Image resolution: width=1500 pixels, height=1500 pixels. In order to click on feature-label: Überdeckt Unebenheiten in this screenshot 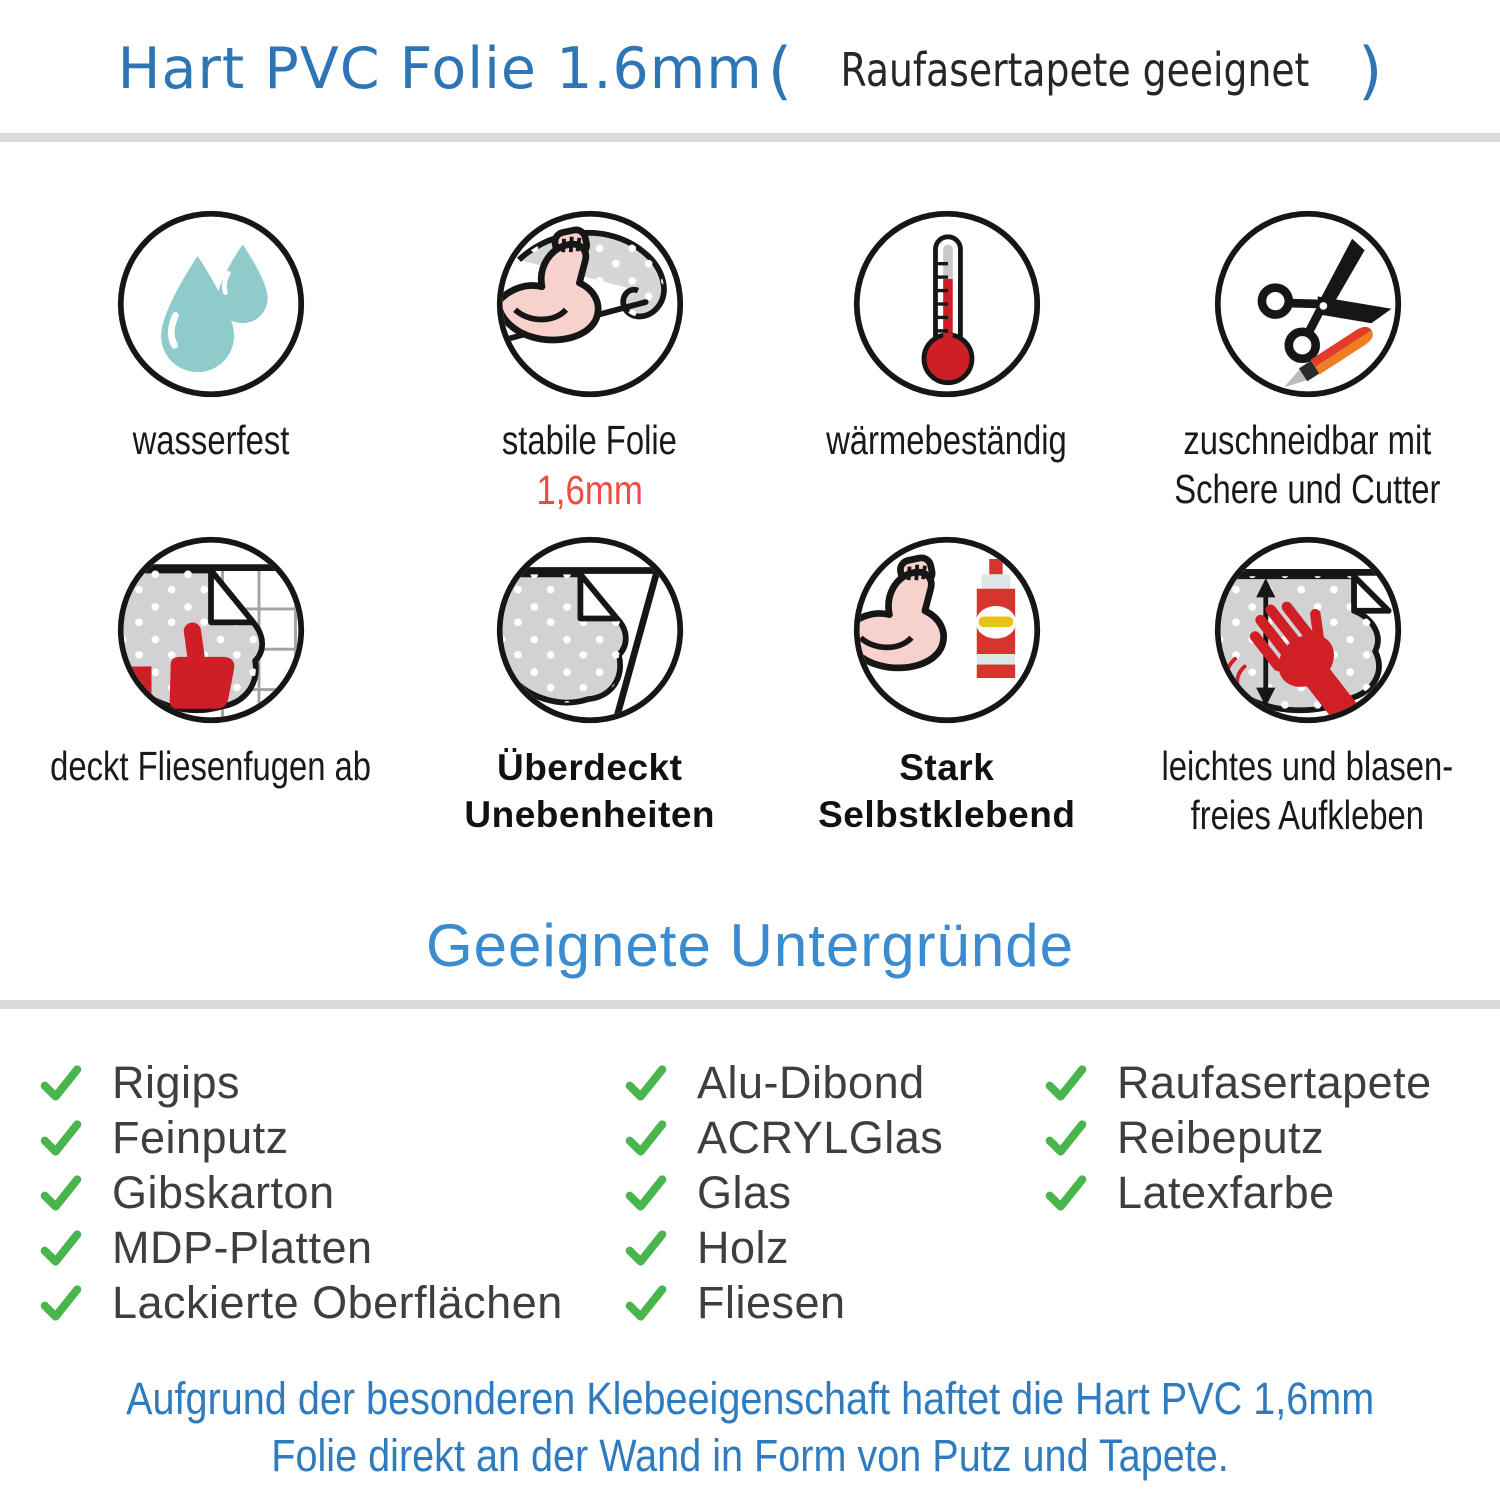, I will do `click(590, 791)`.